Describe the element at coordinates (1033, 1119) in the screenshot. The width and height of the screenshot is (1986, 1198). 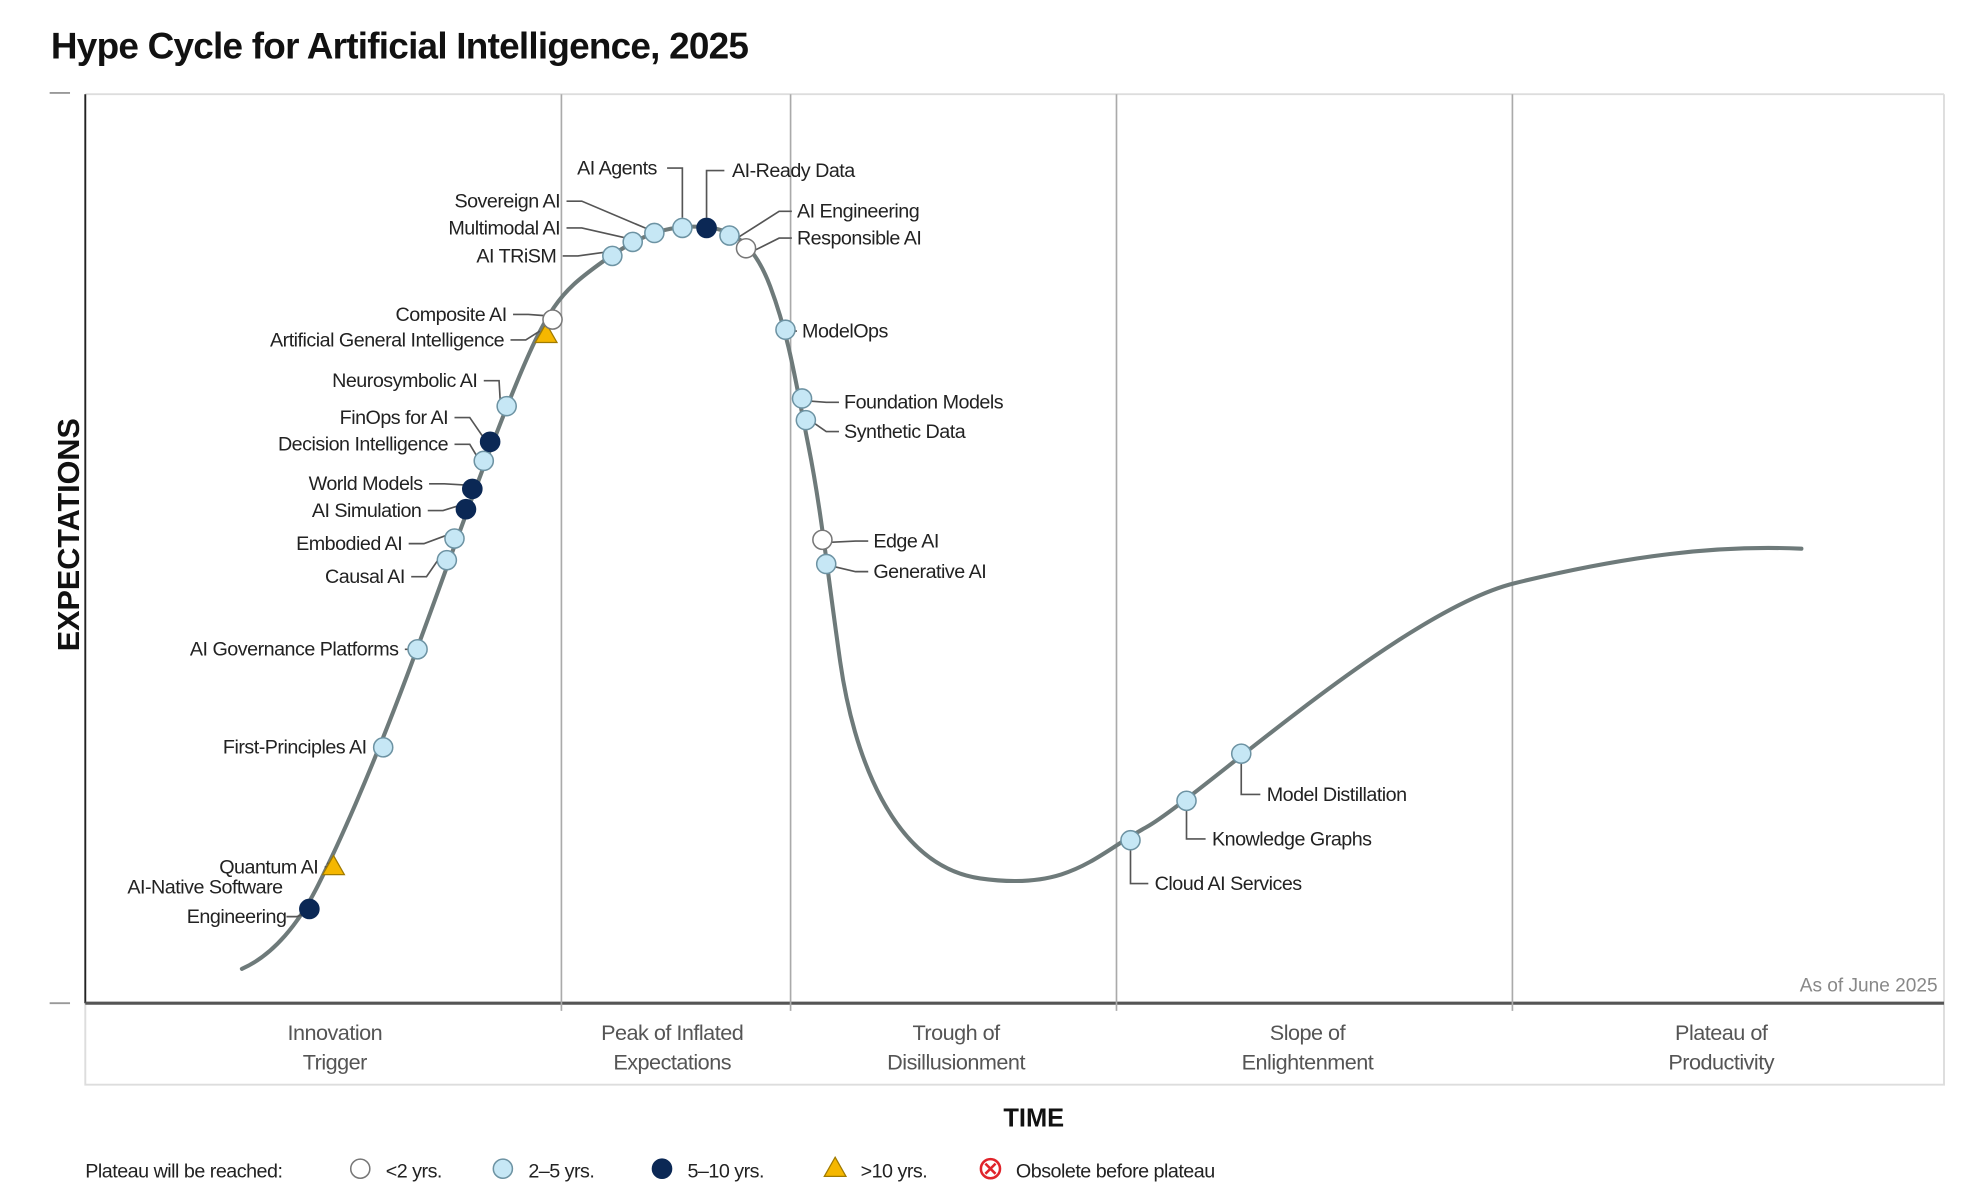
I see `x-axis-label: TIME` at that location.